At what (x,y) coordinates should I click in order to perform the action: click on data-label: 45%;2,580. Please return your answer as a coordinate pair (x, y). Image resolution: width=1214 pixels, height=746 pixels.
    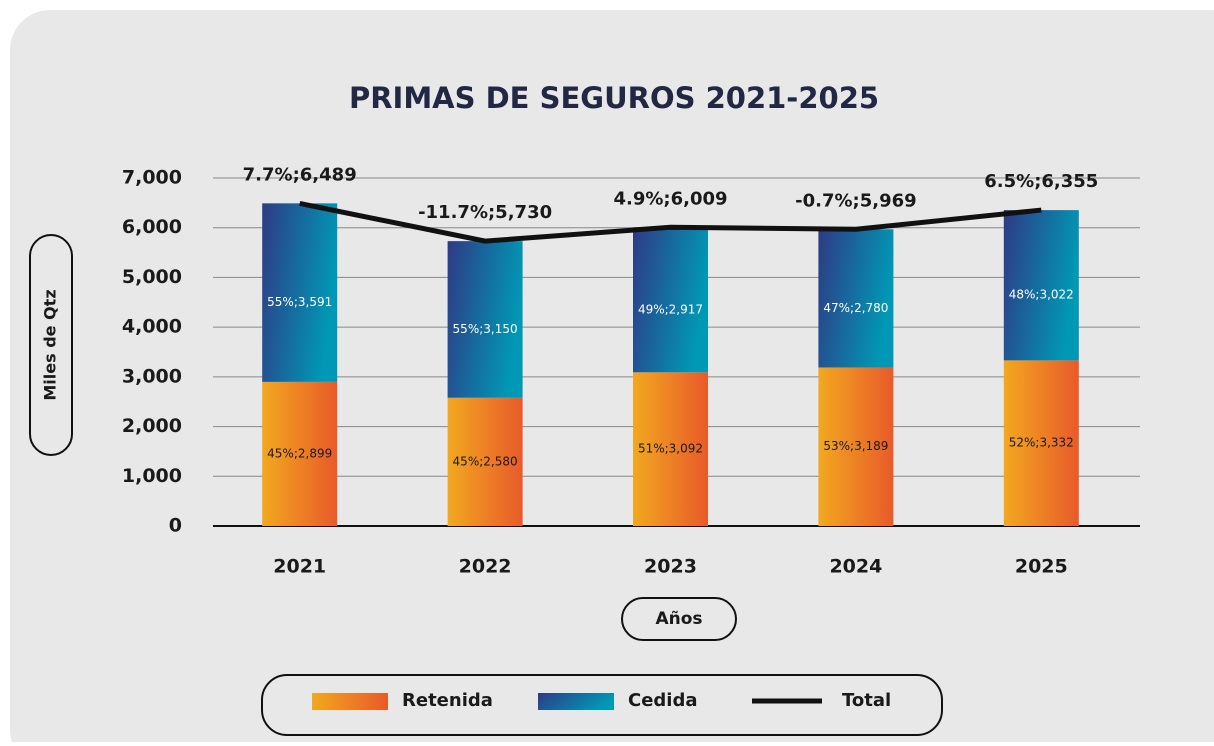
    Looking at the image, I should click on (485, 461).